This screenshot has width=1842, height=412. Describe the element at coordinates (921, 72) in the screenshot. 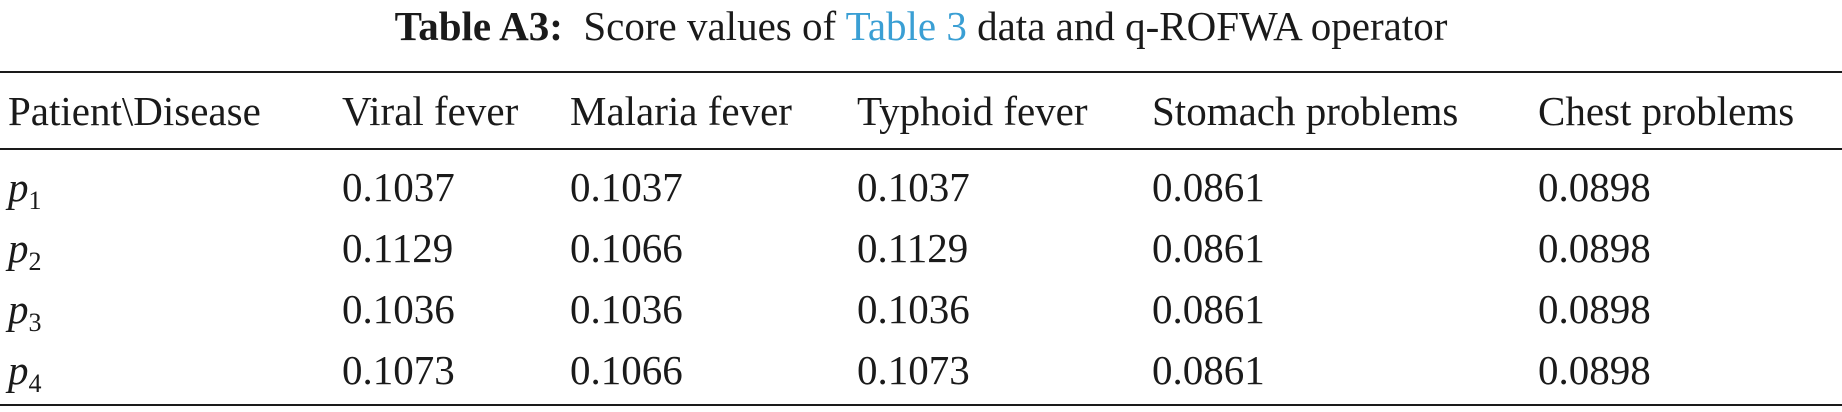

I see `table-top-rule` at that location.